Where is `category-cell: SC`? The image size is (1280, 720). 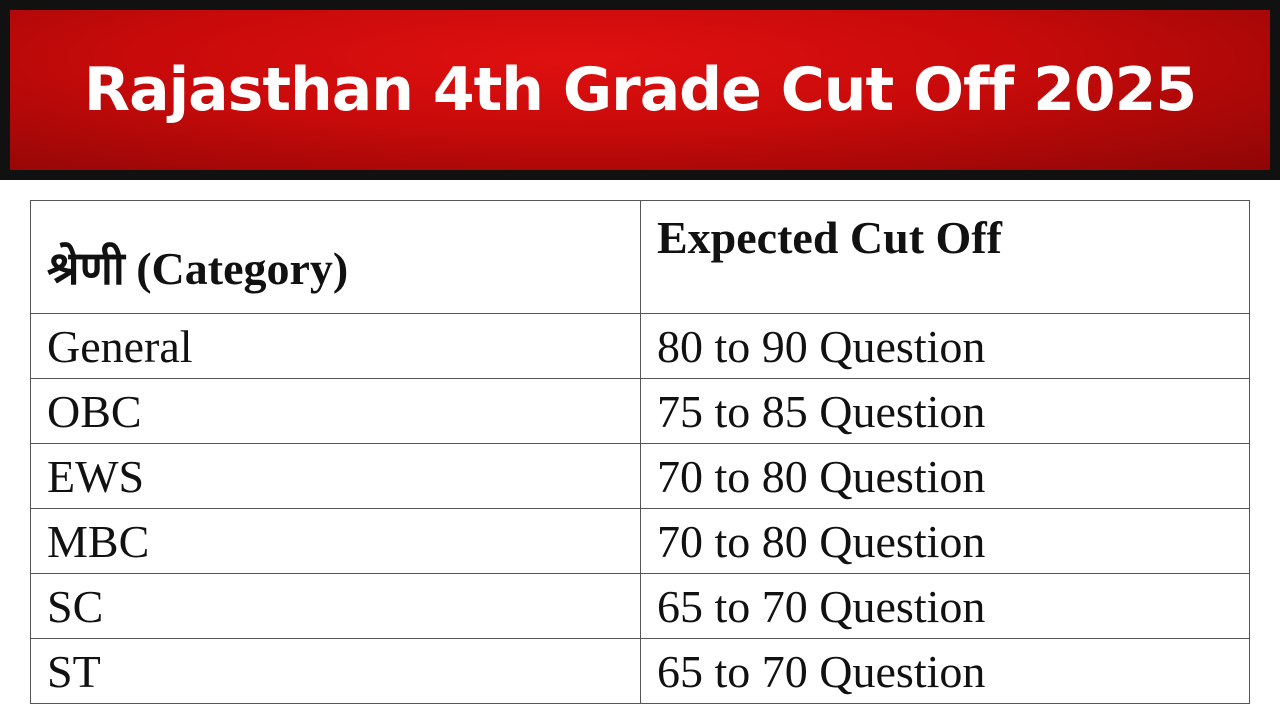 category-cell: SC is located at coordinates (335, 606).